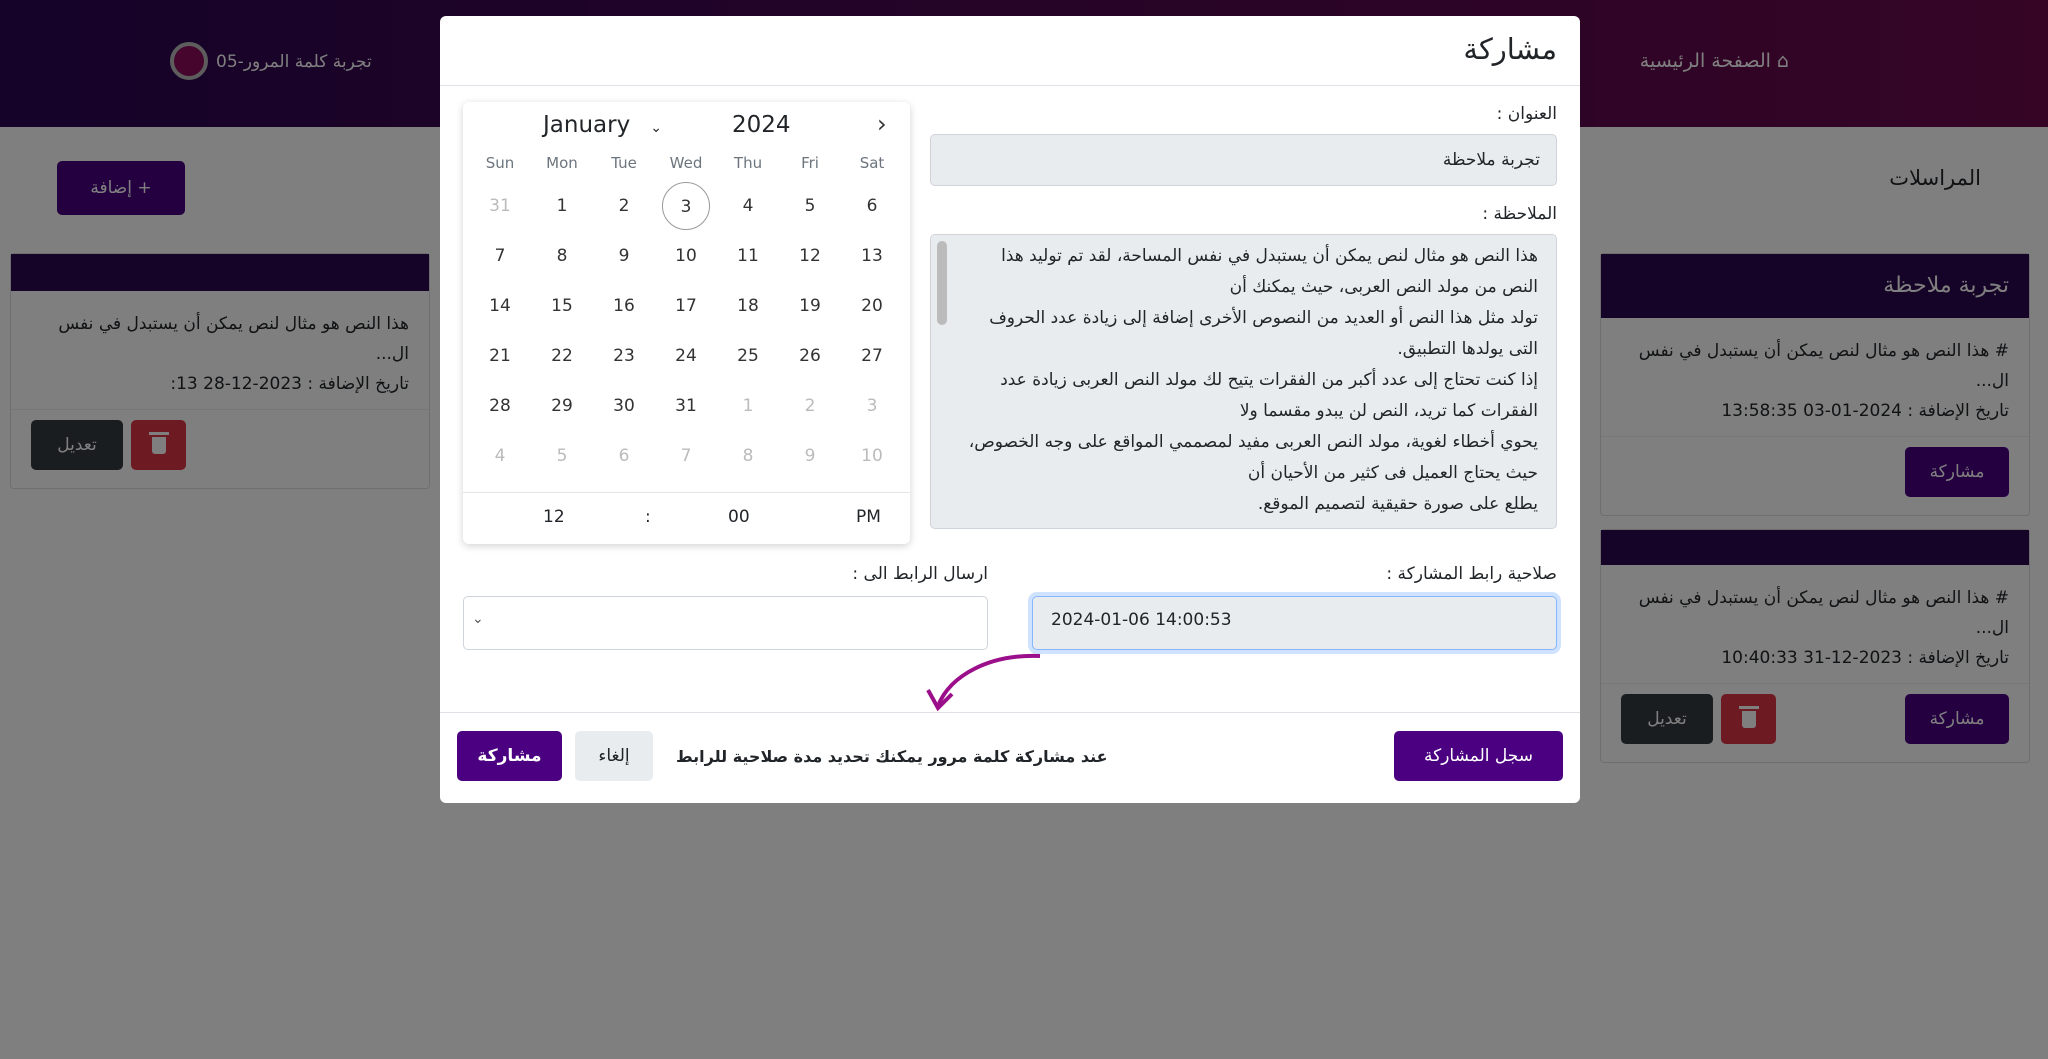 Image resolution: width=2048 pixels, height=1059 pixels. Describe the element at coordinates (562, 406) in the screenshot. I see `calendar-day: 29` at that location.